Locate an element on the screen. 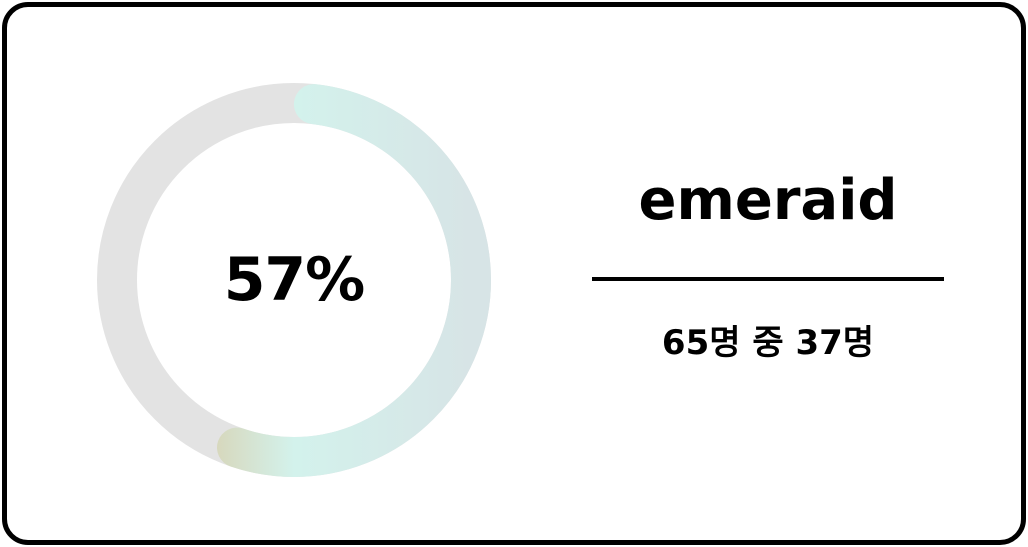 This screenshot has width=1028, height=547. summary-panel: emeraid 65명 중 37명 is located at coordinates (768, 261).